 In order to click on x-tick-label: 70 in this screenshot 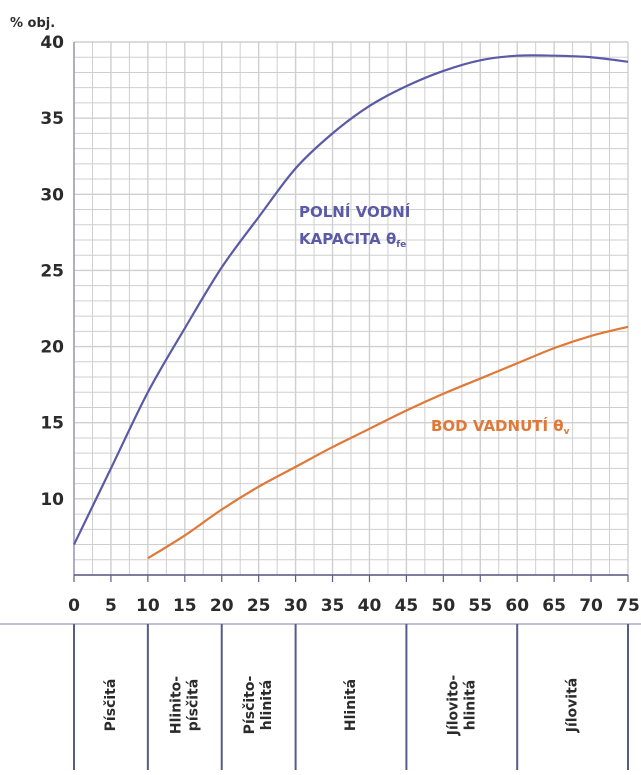, I will do `click(591, 606)`.